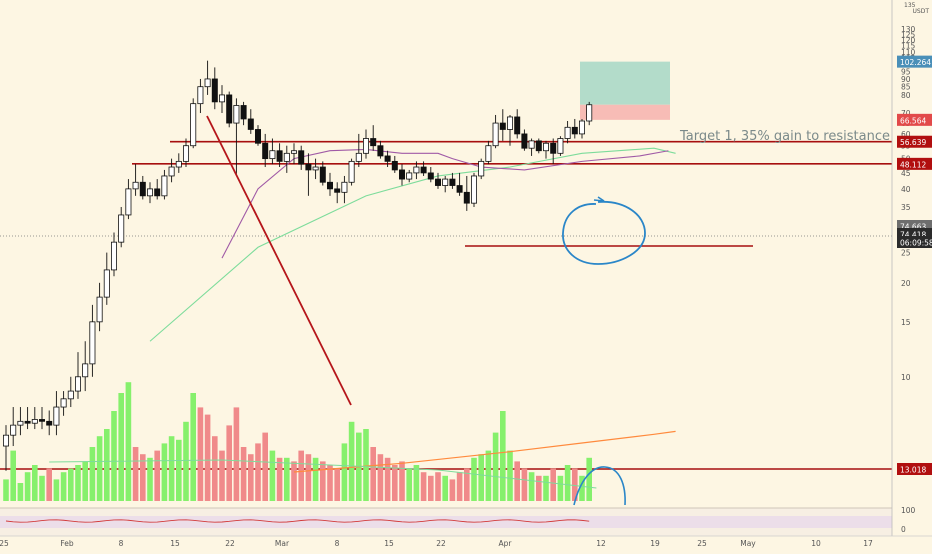 Image resolution: width=932 pixels, height=554 pixels. What do you see at coordinates (868, 543) in the screenshot?
I see `time-label: 17` at bounding box center [868, 543].